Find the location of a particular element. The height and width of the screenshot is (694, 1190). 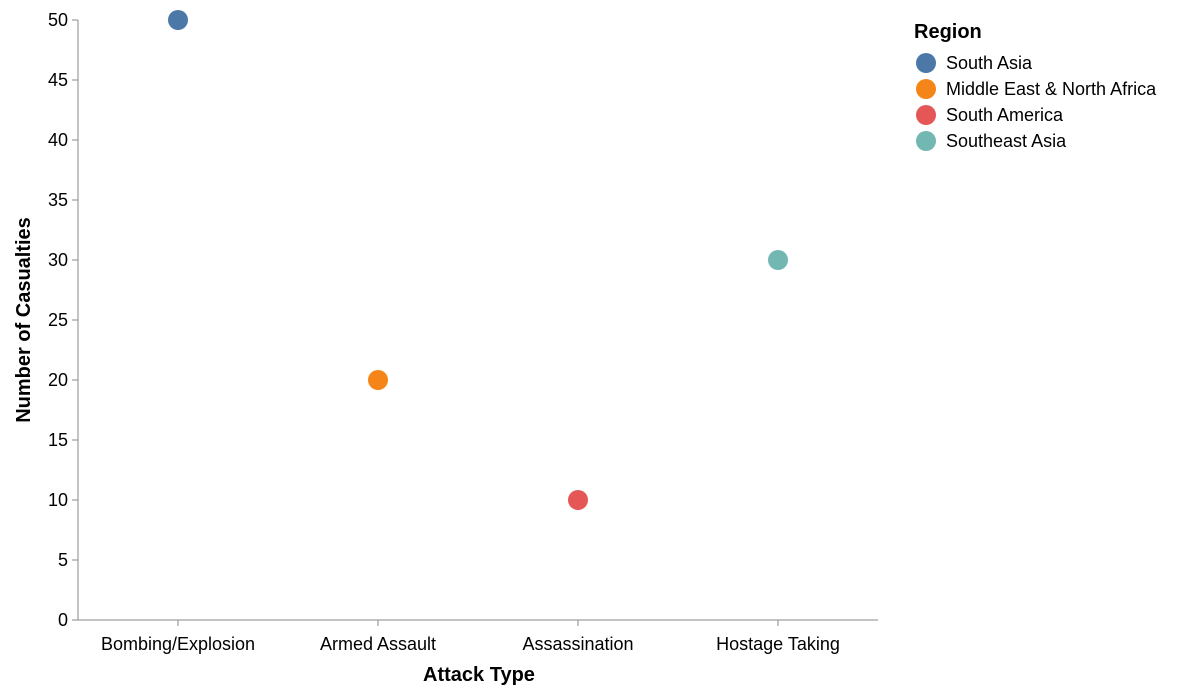

y-tick-label: 10 is located at coordinates (58, 500).